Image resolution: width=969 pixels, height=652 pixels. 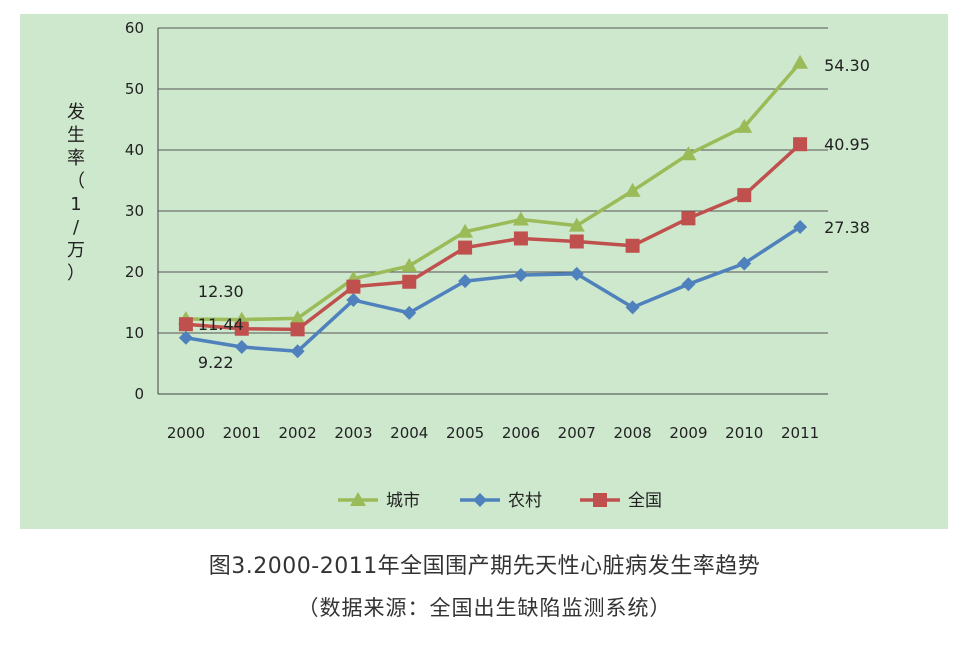 What do you see at coordinates (632, 433) in the screenshot?
I see `x-tick-label: 2008` at bounding box center [632, 433].